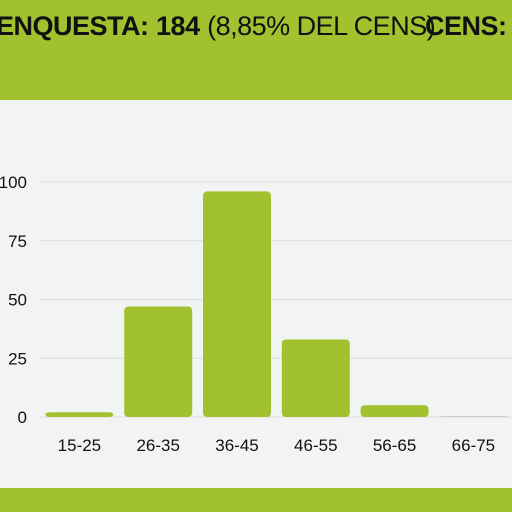 This screenshot has height=512, width=512. What do you see at coordinates (315, 445) in the screenshot?
I see `x-tick-label: 46-55` at bounding box center [315, 445].